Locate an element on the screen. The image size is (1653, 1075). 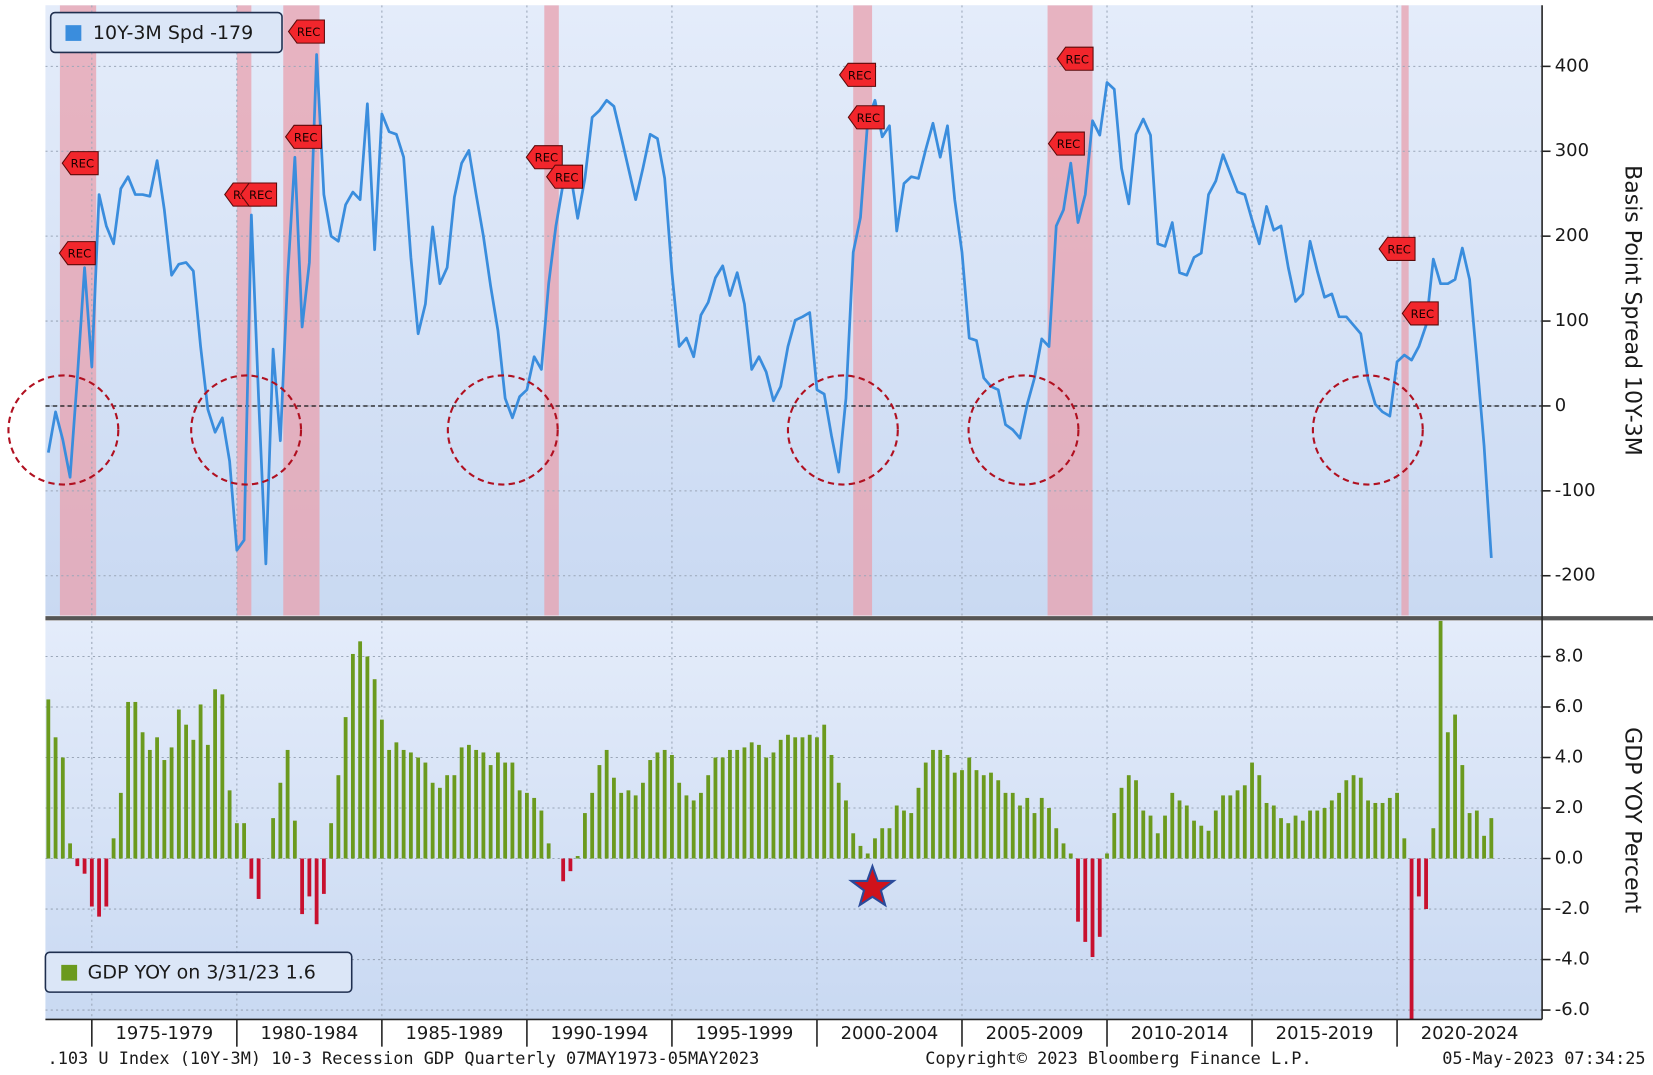
x-tick-label: 1980-1984 is located at coordinates (309, 1033).